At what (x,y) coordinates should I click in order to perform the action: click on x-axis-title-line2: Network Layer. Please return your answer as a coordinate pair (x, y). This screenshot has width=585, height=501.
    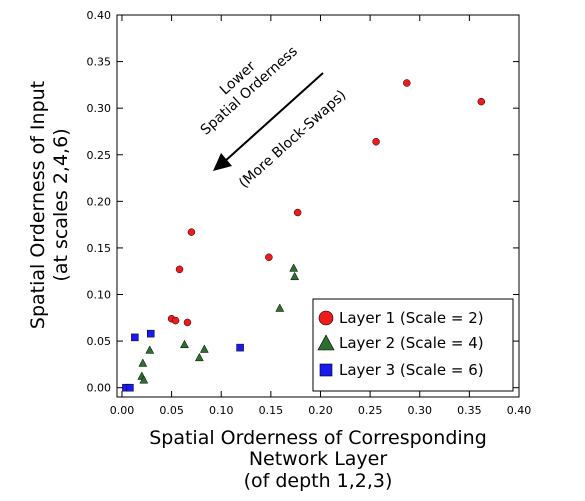
    Looking at the image, I should click on (318, 459).